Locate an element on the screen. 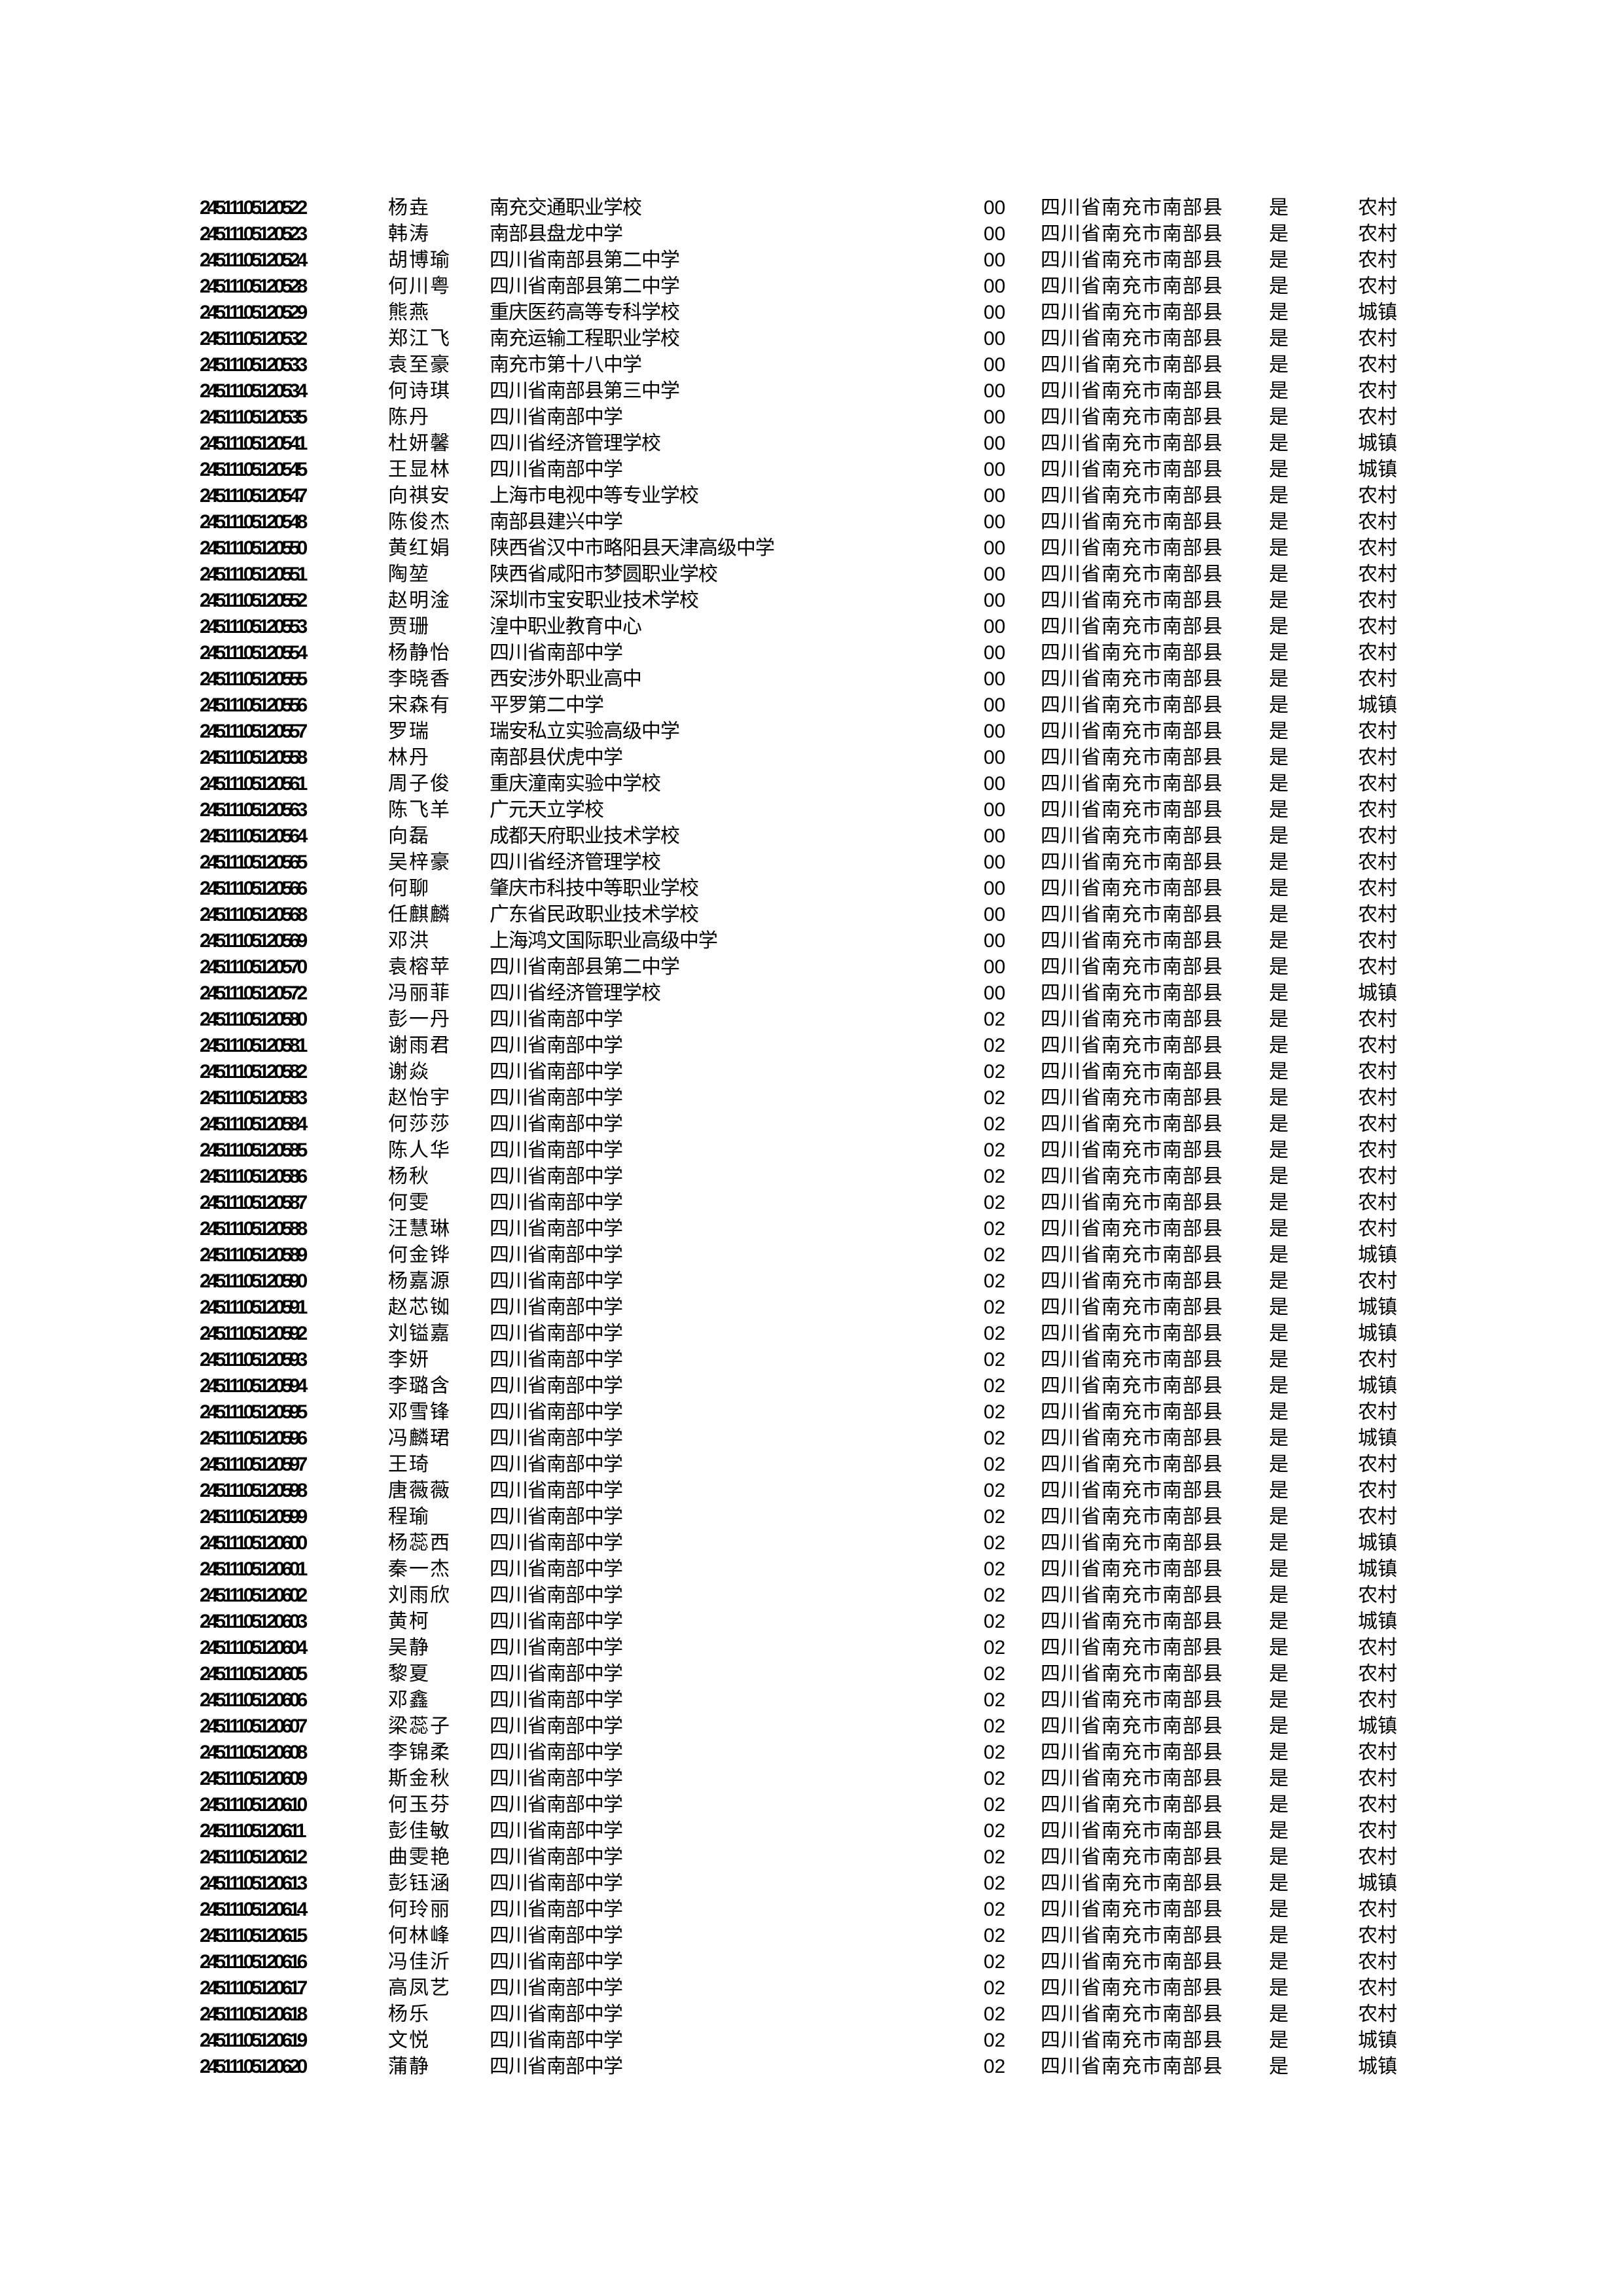 This screenshot has width=1623, height=2296. cell-name: 李晓香 is located at coordinates (419, 679).